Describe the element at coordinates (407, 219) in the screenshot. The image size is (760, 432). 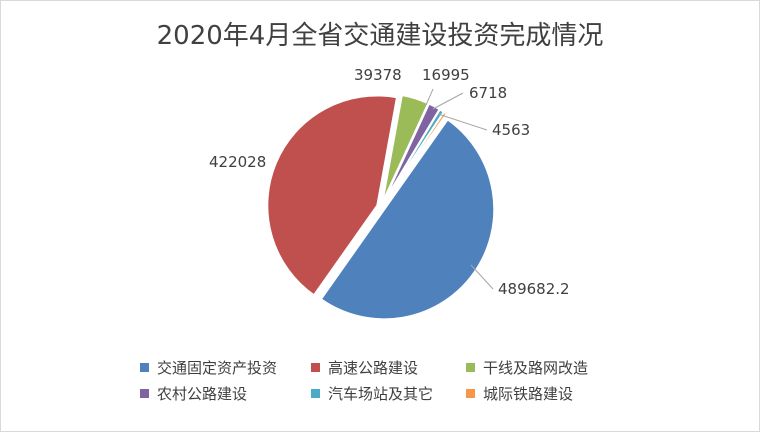
I see `pie-slice-交通固定资产投资` at that location.